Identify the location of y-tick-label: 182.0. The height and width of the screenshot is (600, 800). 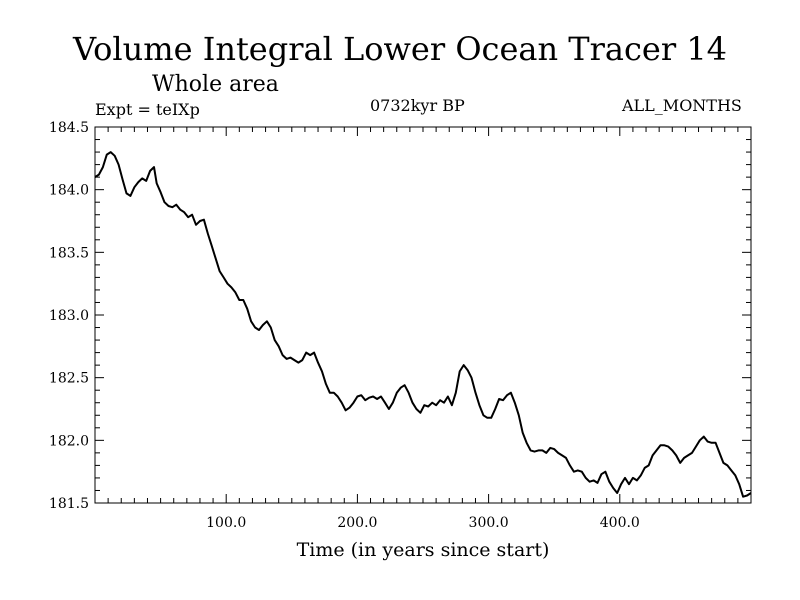
(69, 441).